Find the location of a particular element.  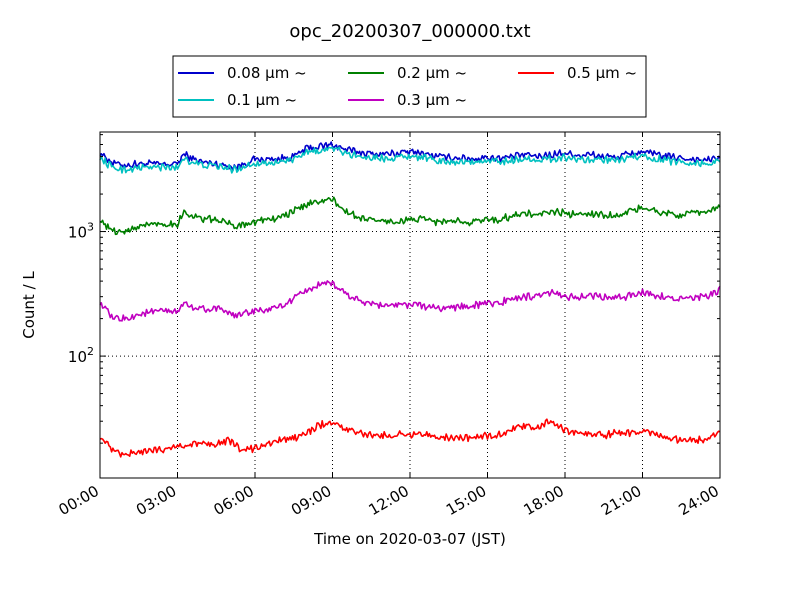

y-tick-label-exponent: 3 is located at coordinates (90, 227).